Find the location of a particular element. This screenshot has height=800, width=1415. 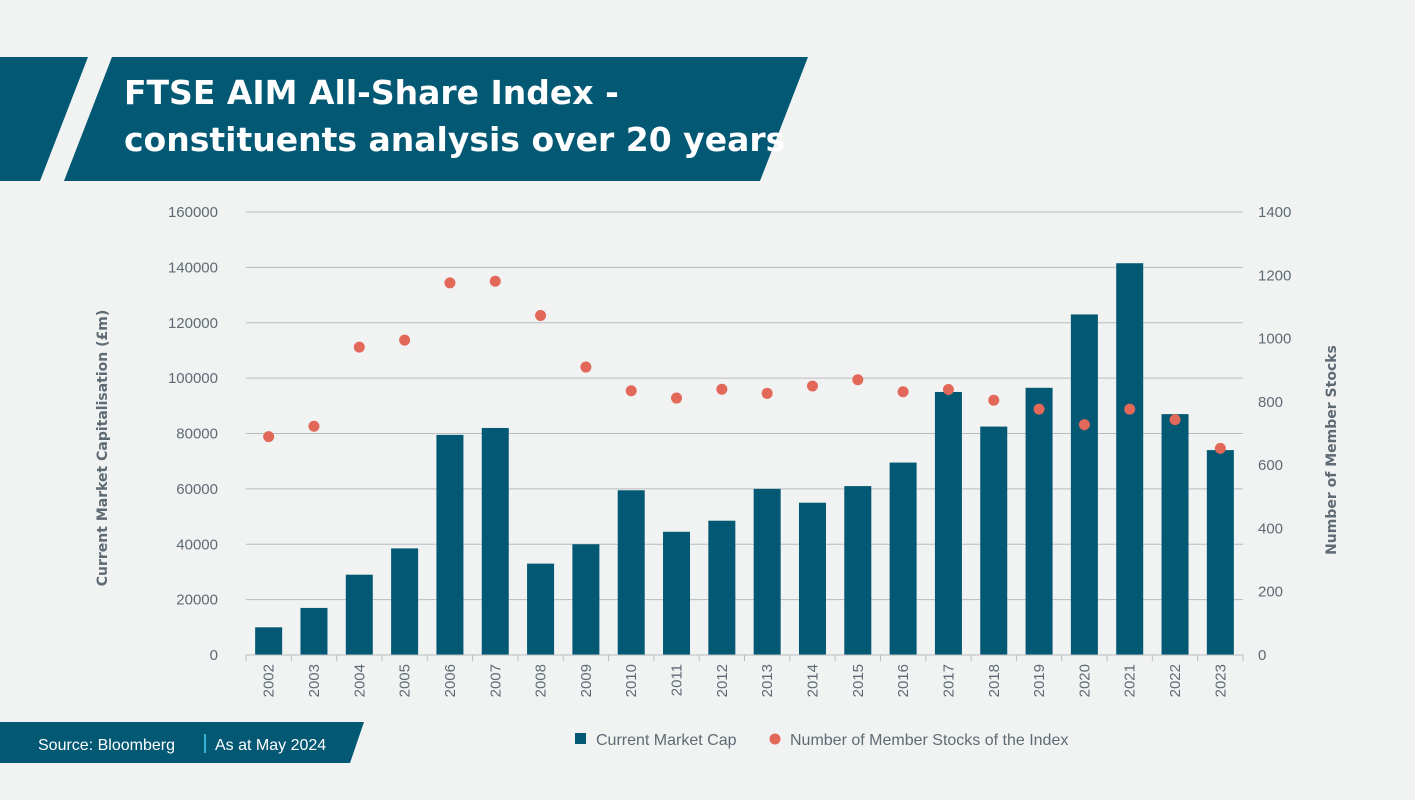

y2-tick-label: 400 is located at coordinates (1270, 528).